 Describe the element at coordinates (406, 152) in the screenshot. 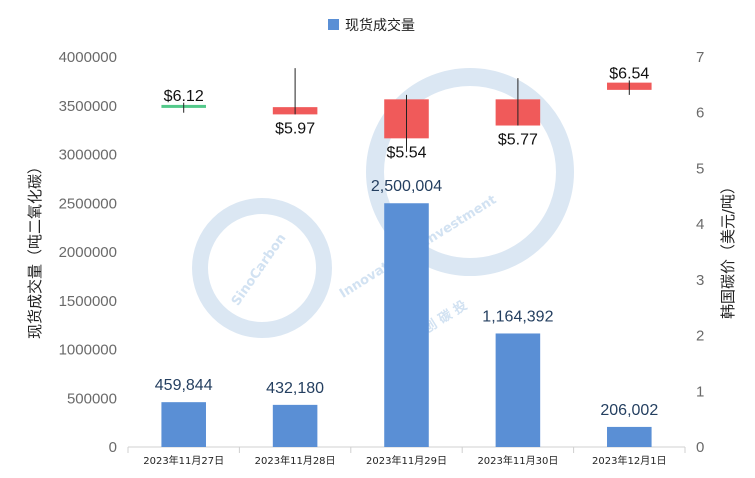

I see `price-label: $5.54` at that location.